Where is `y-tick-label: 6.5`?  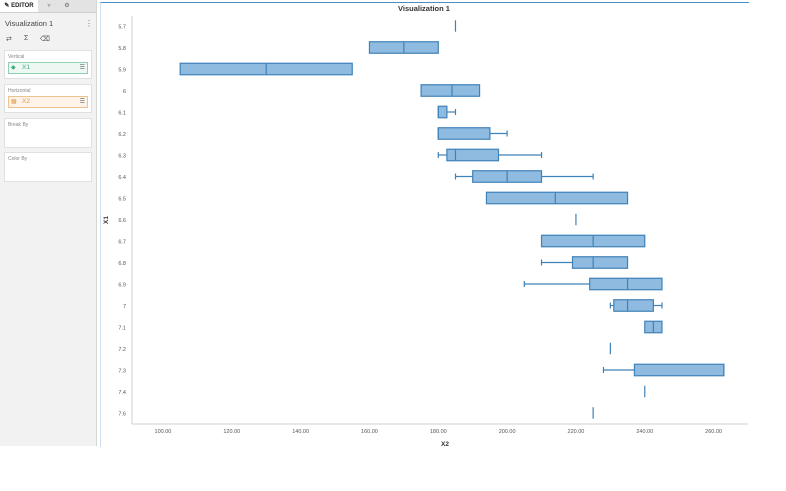
y-tick-label: 6.5 is located at coordinates (122, 200).